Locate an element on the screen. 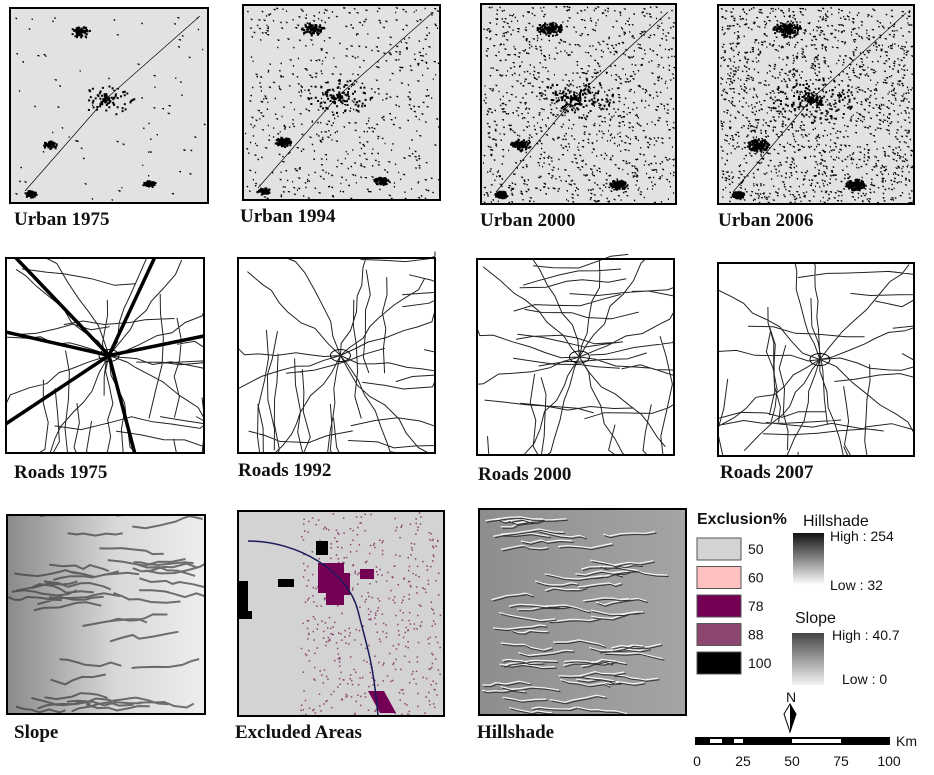 This screenshot has height=775, width=934. legend-label: 100 is located at coordinates (760, 663).